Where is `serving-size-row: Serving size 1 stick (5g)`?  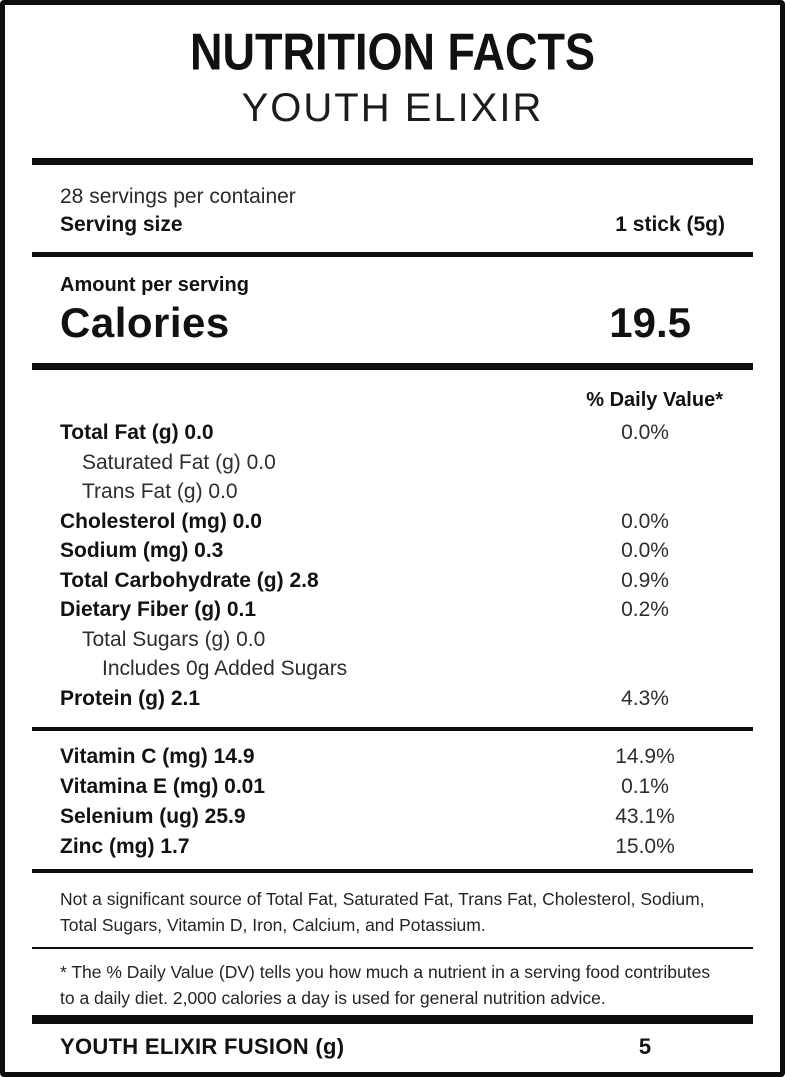 serving-size-row: Serving size 1 stick (5g) is located at coordinates (392, 225).